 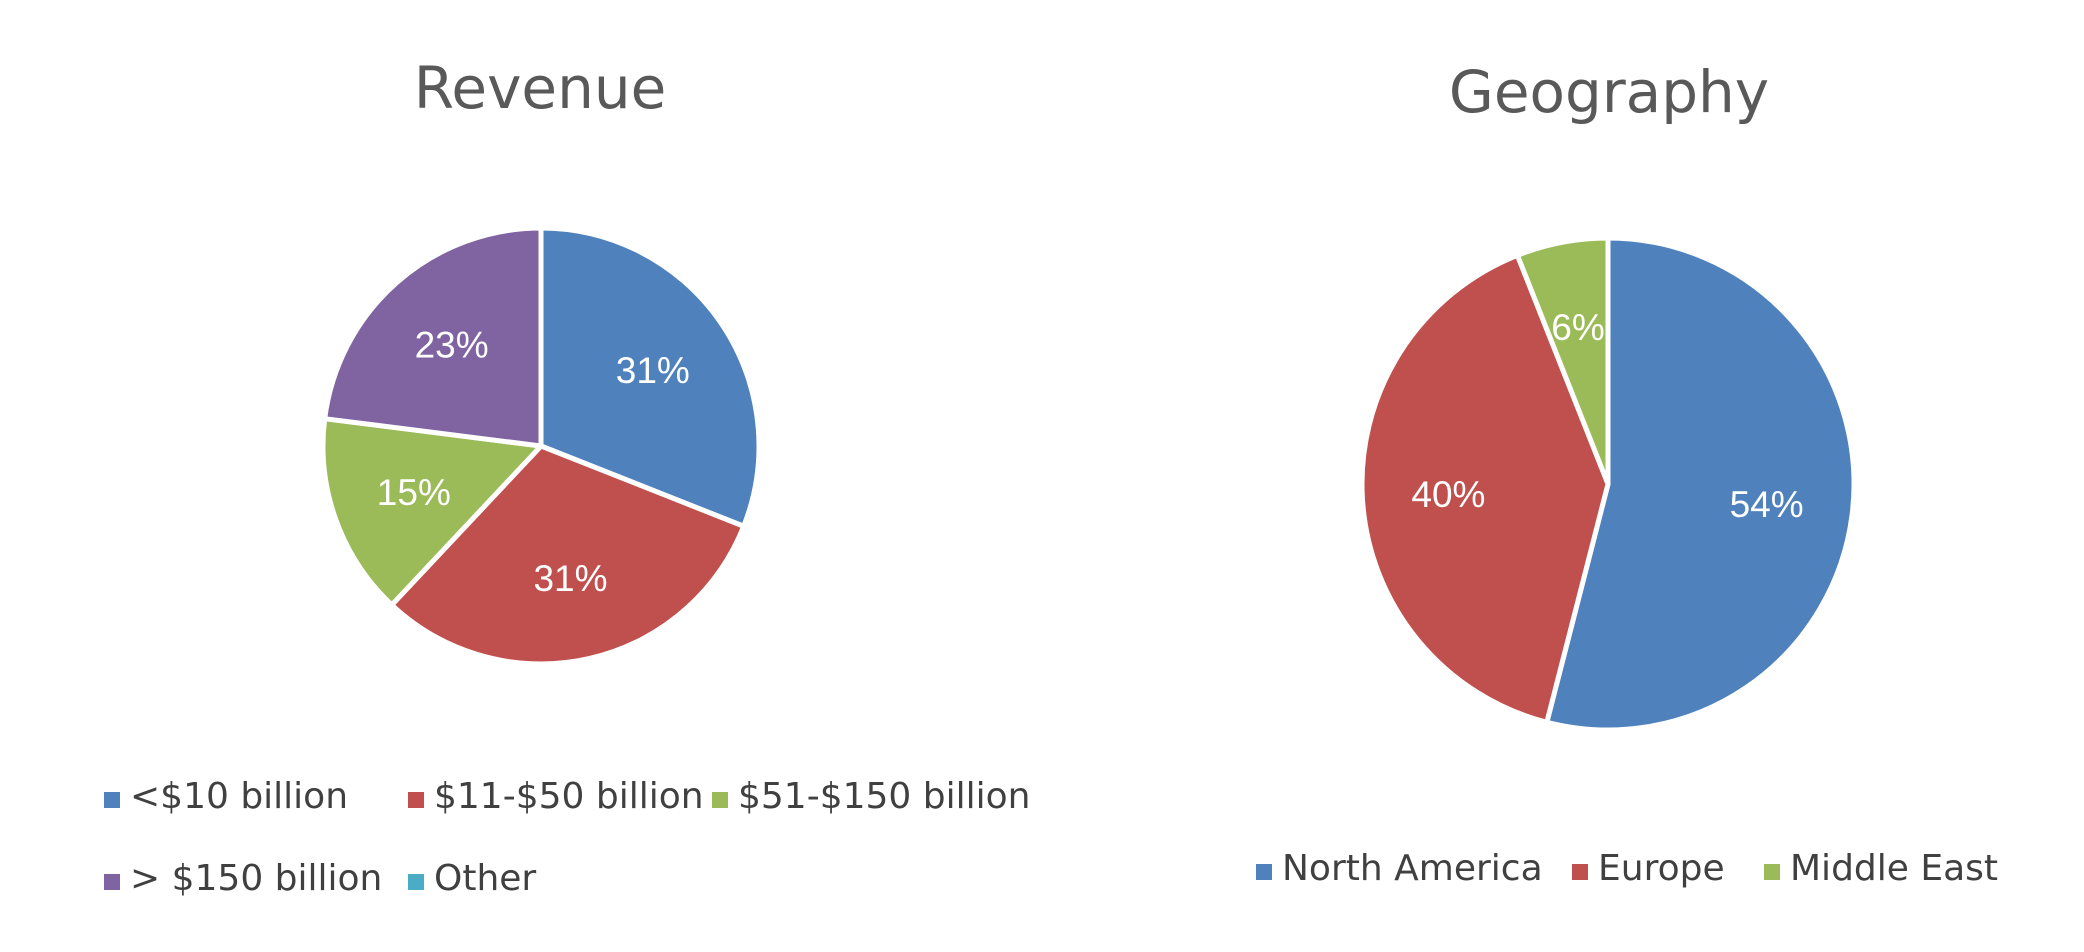 I want to click on pie-slice-europe, so click(x=1485, y=488).